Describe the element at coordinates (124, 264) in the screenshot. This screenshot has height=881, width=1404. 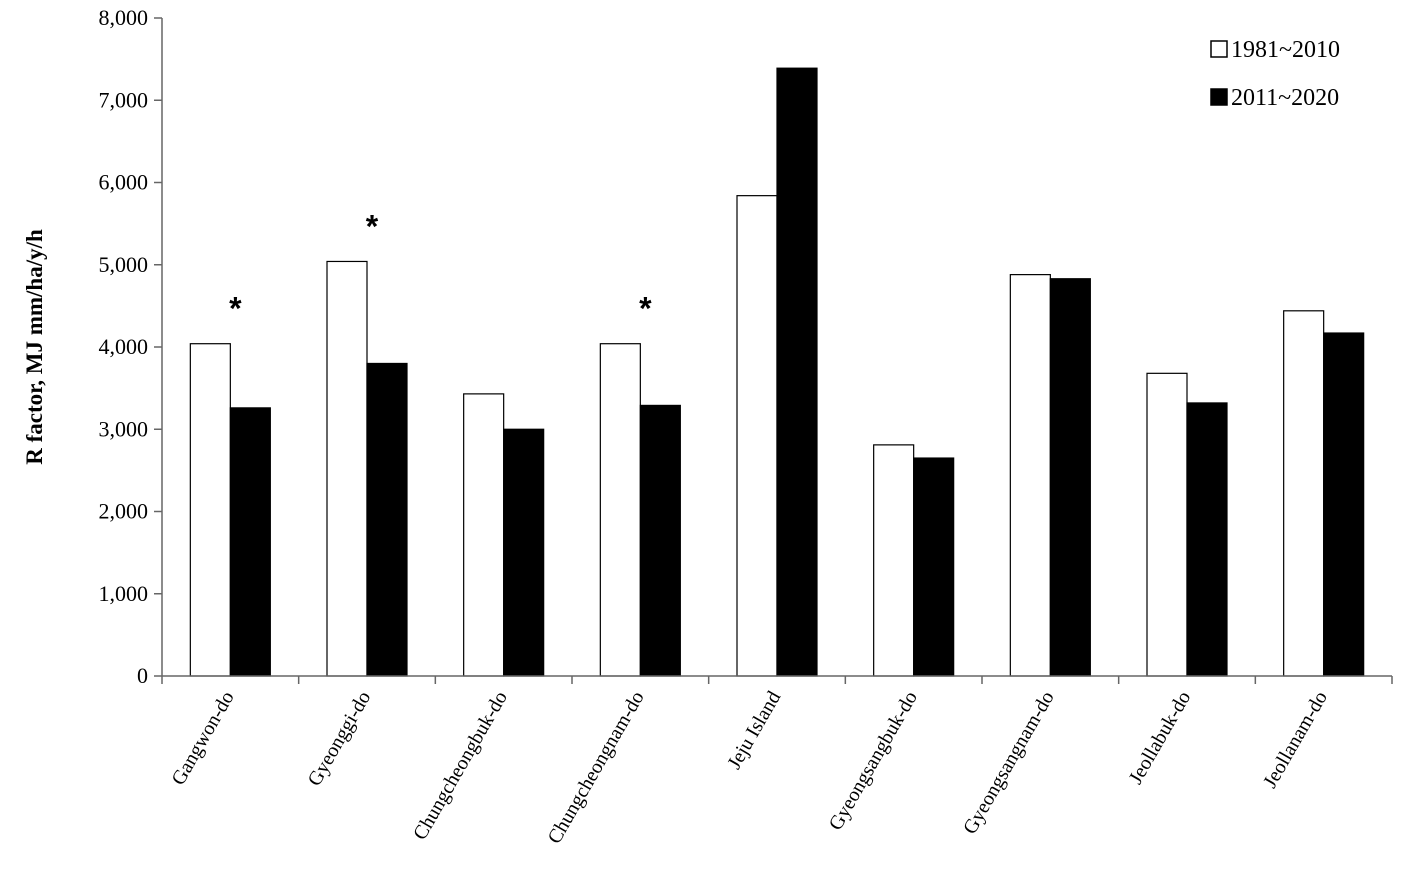
I see `y-tick-label: 5,000` at that location.